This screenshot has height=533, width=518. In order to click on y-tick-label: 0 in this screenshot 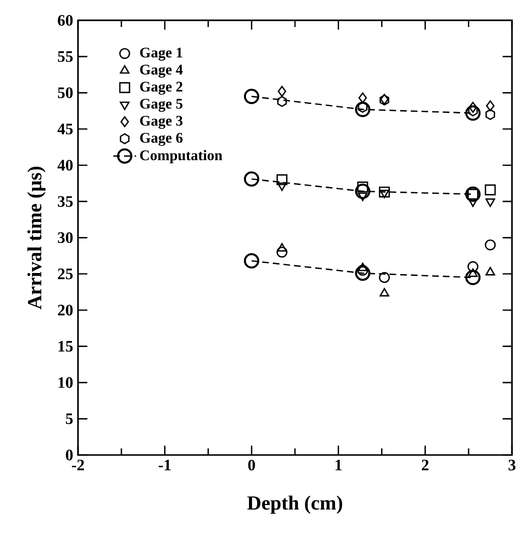, I will do `click(69, 455)`.